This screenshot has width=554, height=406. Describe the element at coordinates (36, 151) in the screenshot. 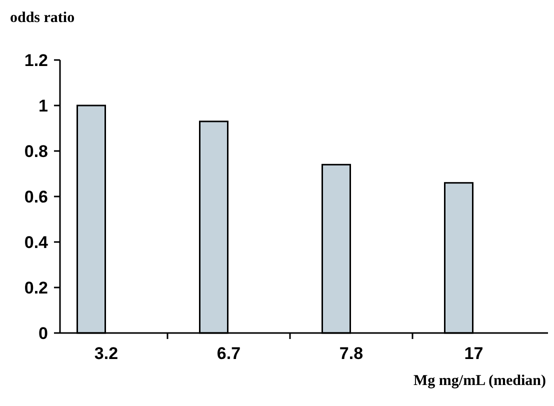

I see `y-tick-label: 0.8` at that location.